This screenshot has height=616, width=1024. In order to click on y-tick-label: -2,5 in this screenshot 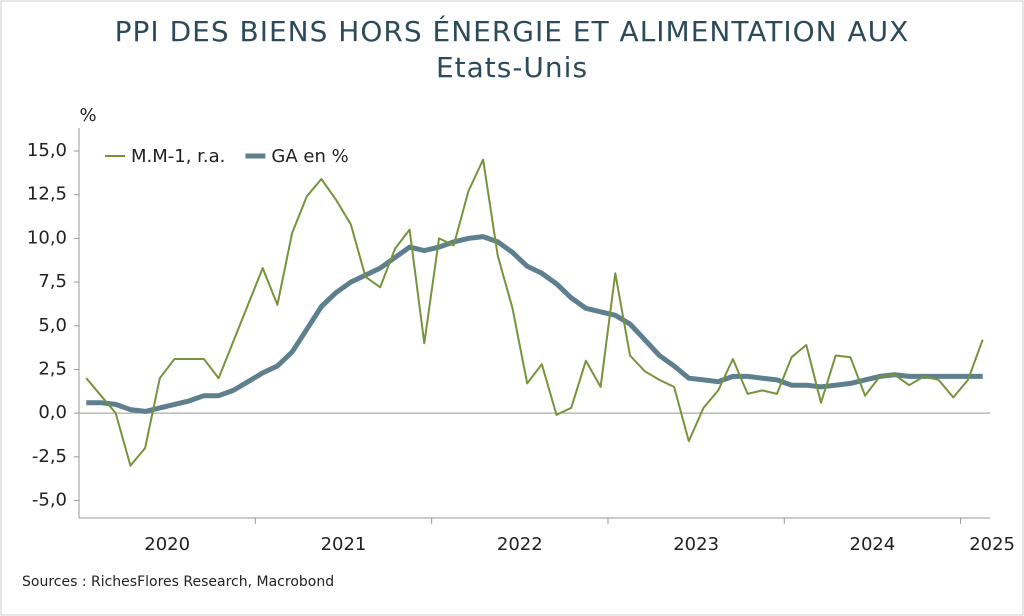, I will do `click(49, 456)`.